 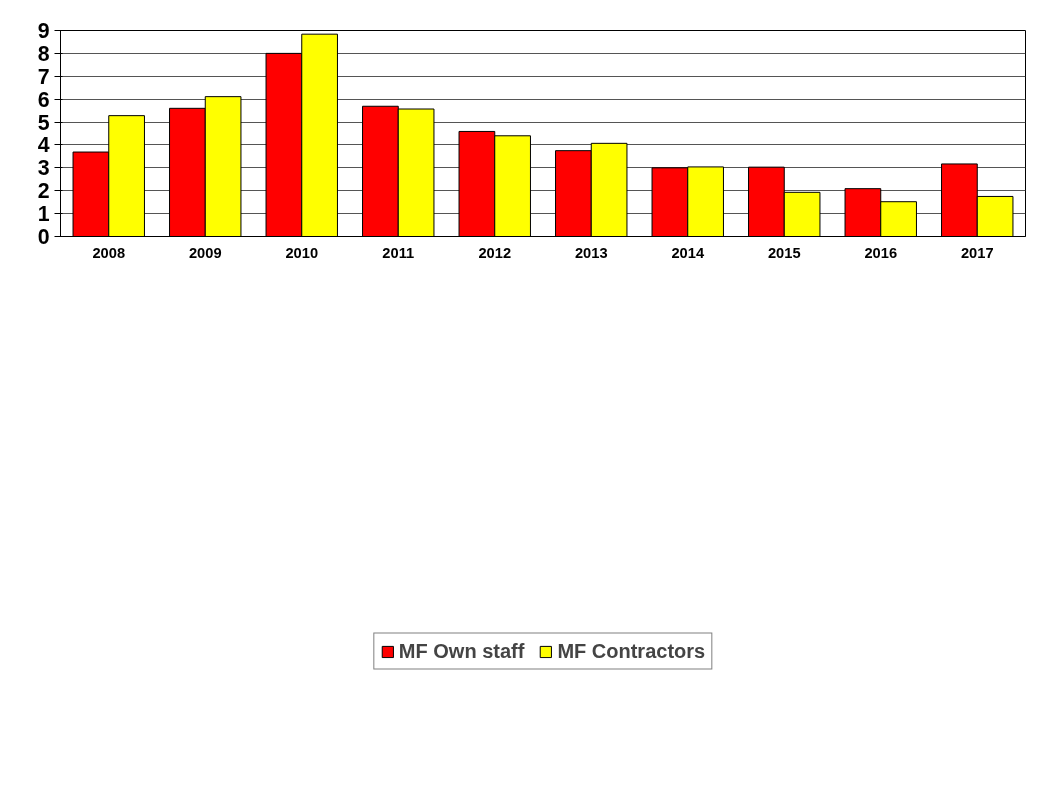 I want to click on x-tick-label: 2017, so click(x=977, y=252).